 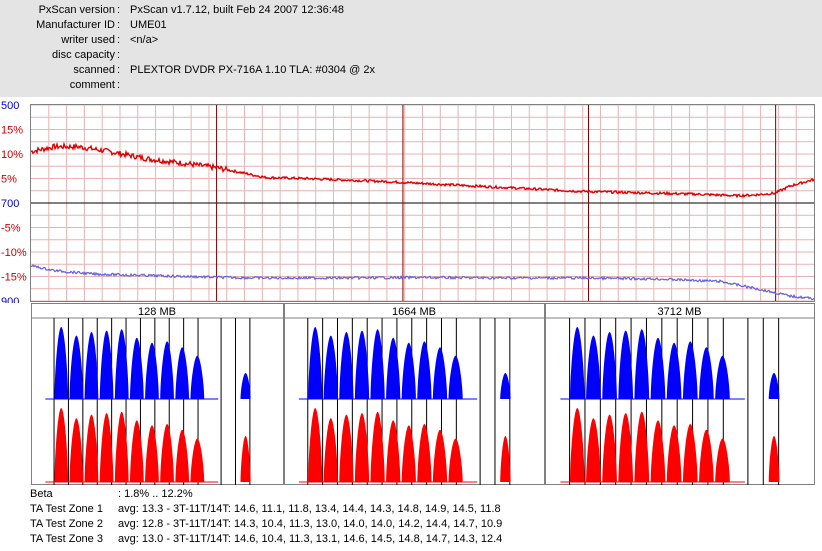 What do you see at coordinates (10, 299) in the screenshot?
I see `y-tick-label: 900` at bounding box center [10, 299].